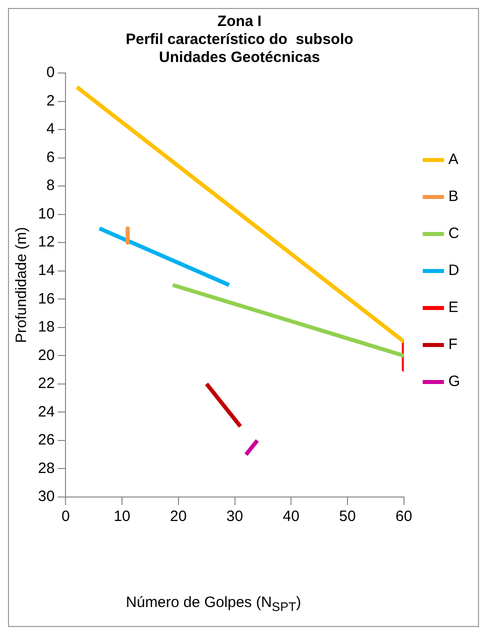 This screenshot has width=485, height=633. What do you see at coordinates (347, 517) in the screenshot?
I see `x-tick-label: 50` at bounding box center [347, 517].